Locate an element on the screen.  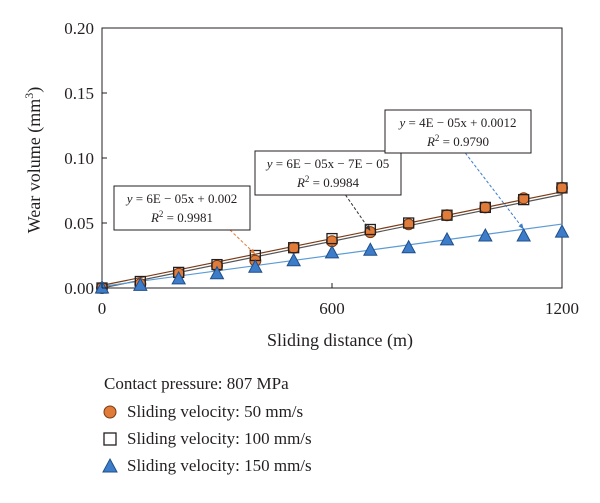
equation-text: y = 6E − 05x + 0.002 is located at coordinates (181, 198).